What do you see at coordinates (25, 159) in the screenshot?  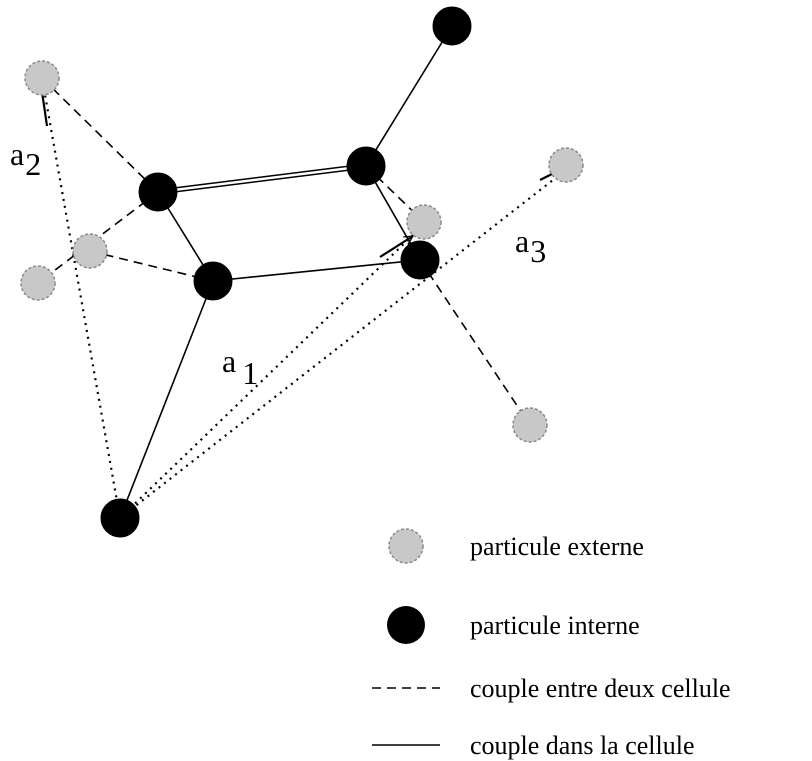 I see `vector-a2-label: a2` at bounding box center [25, 159].